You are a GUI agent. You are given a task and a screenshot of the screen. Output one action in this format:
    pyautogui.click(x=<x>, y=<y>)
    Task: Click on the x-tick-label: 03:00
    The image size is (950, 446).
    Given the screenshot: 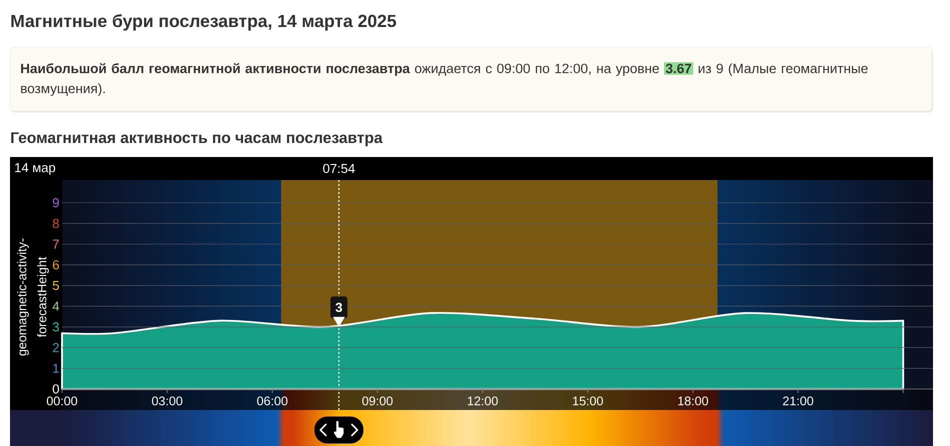 What is the action you would take?
    pyautogui.click(x=167, y=401)
    